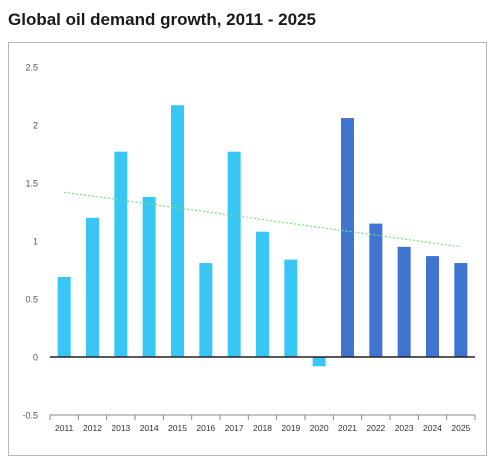  I want to click on bar-2025, so click(461, 310).